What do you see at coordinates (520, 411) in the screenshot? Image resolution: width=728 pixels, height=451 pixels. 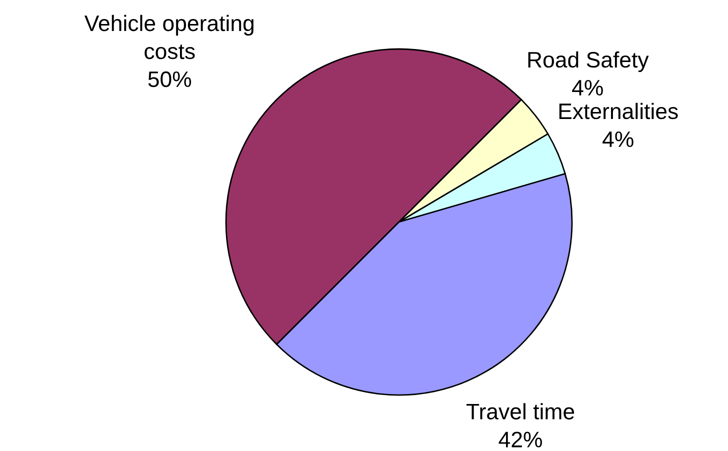 I see `slice-label: Travel time` at bounding box center [520, 411].